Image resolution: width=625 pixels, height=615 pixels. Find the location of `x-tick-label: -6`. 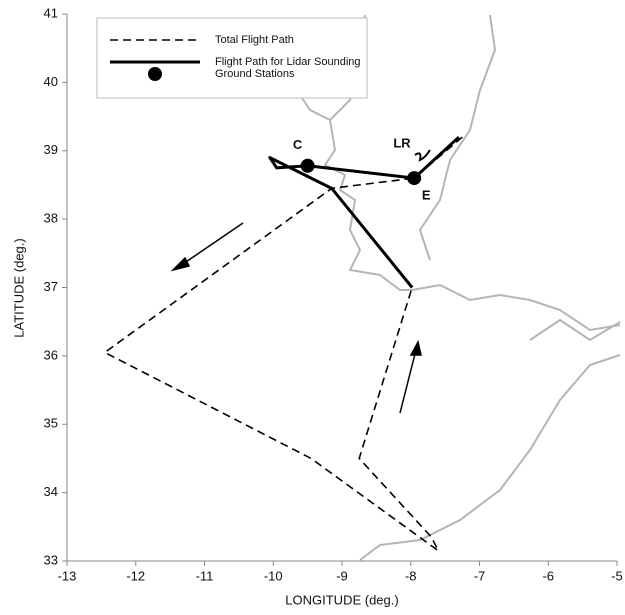

x-tick-label: -6 is located at coordinates (548, 575).